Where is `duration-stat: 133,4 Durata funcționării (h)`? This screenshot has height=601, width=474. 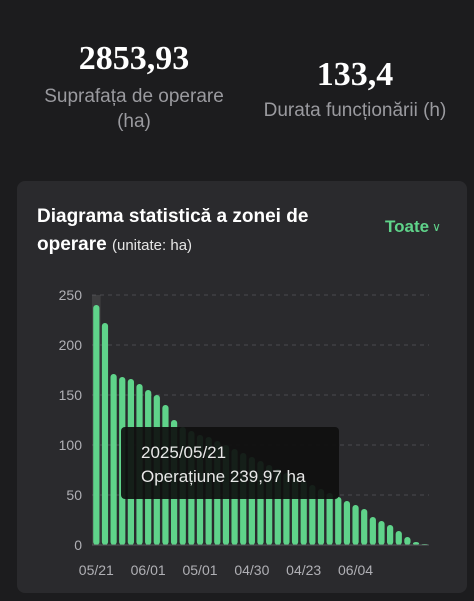 duration-stat: 133,4 Durata funcționării (h) is located at coordinates (355, 88).